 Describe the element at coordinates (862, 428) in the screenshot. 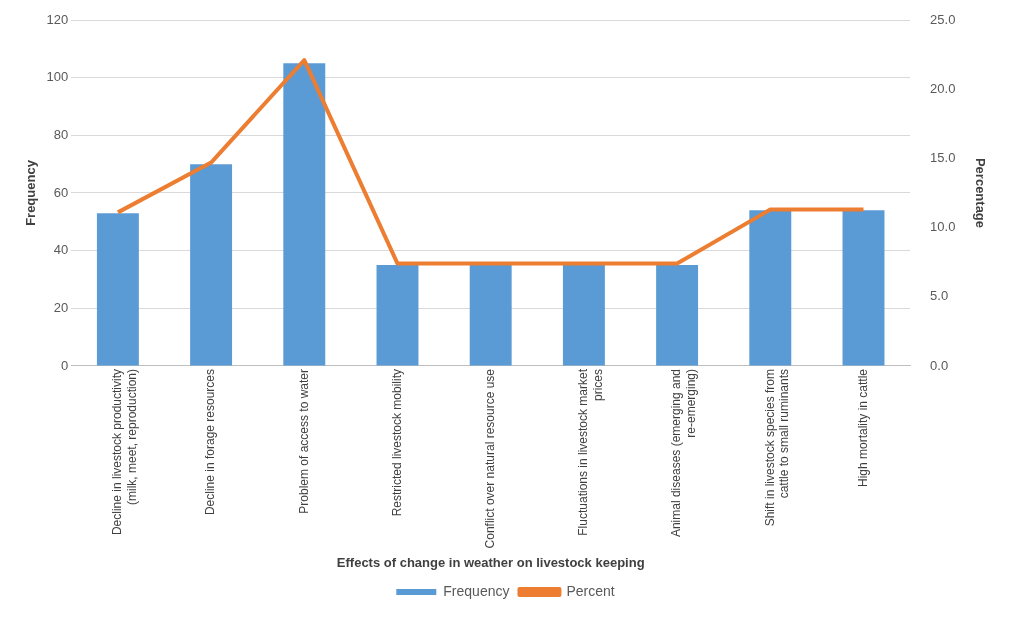

I see `x-tick-label: High mortality in cattle` at that location.